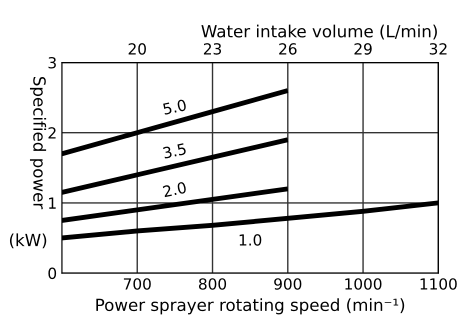 This screenshot has width=459, height=329. I want to click on y-axis-title: Specified power, so click(38, 143).